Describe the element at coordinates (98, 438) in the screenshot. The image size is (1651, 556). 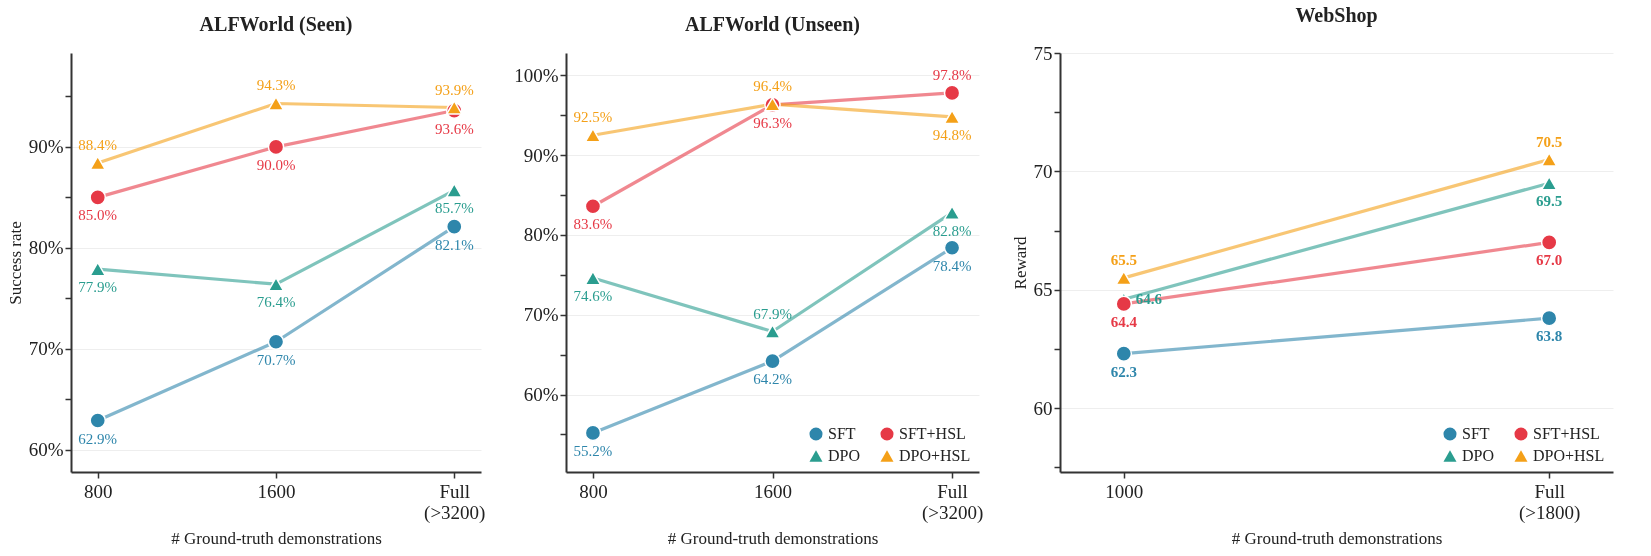
I see `data-label: 62.9%` at that location.